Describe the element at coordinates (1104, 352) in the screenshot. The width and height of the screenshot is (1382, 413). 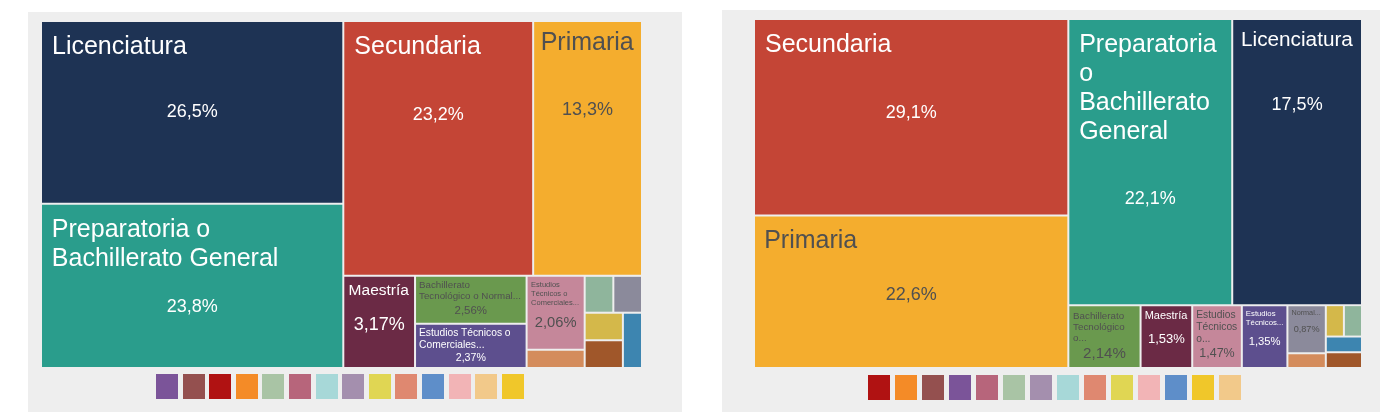
I see `data-label: 2,14%` at that location.